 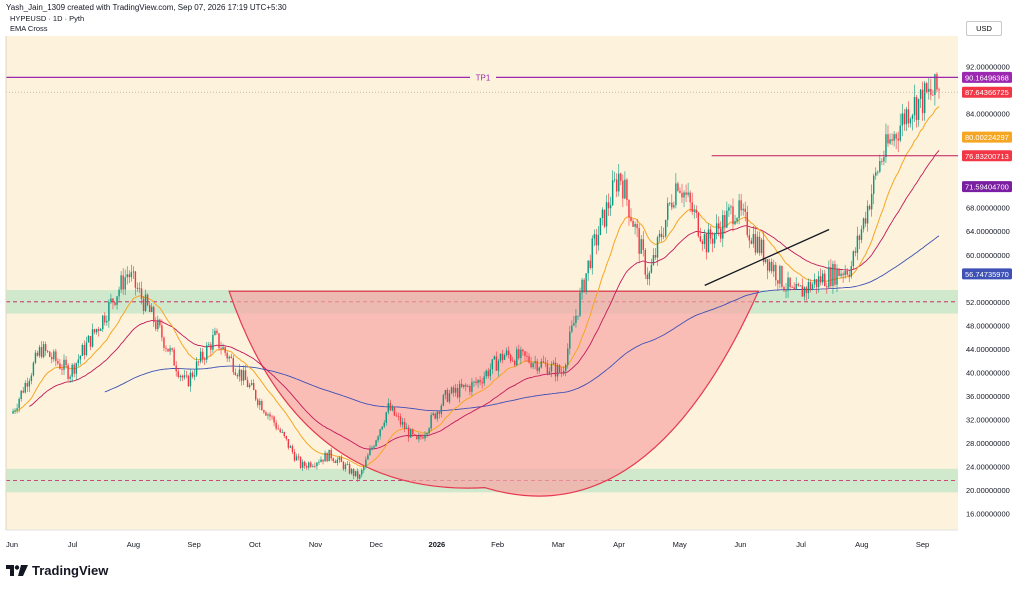 What do you see at coordinates (680, 544) in the screenshot?
I see `x-tick-label-11: May` at bounding box center [680, 544].